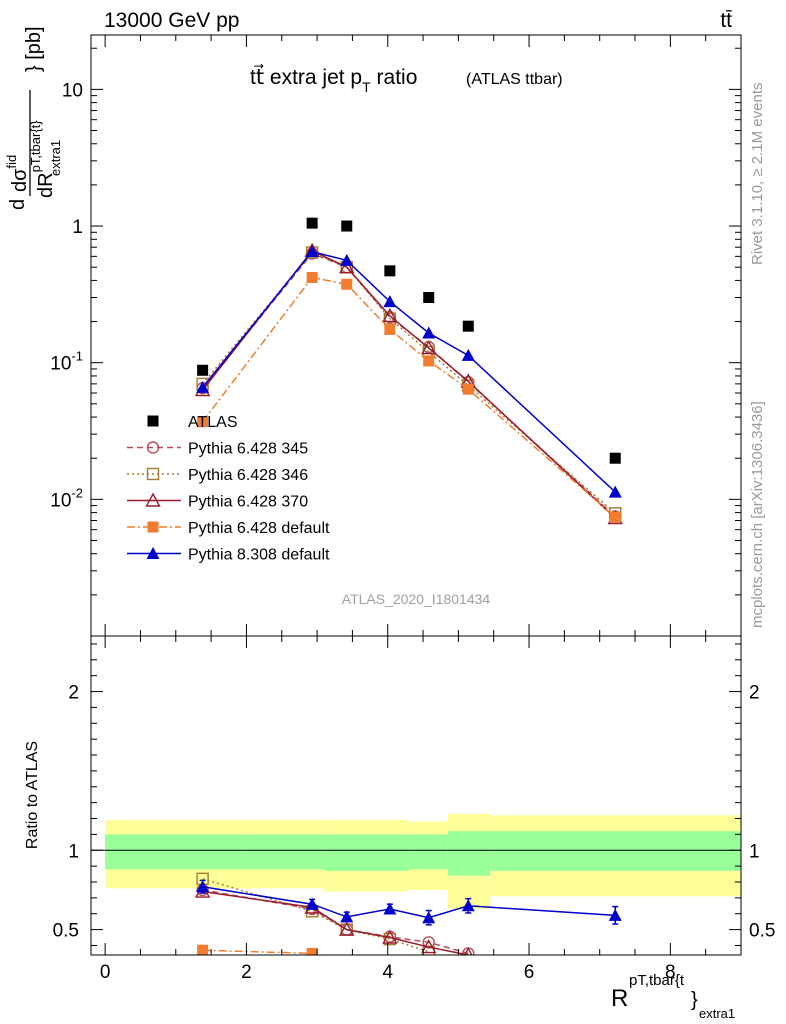 This screenshot has height=1024, width=786. What do you see at coordinates (259, 528) in the screenshot?
I see `legend-label-pythia-6-428-default: Pythia 6.428 default` at bounding box center [259, 528].